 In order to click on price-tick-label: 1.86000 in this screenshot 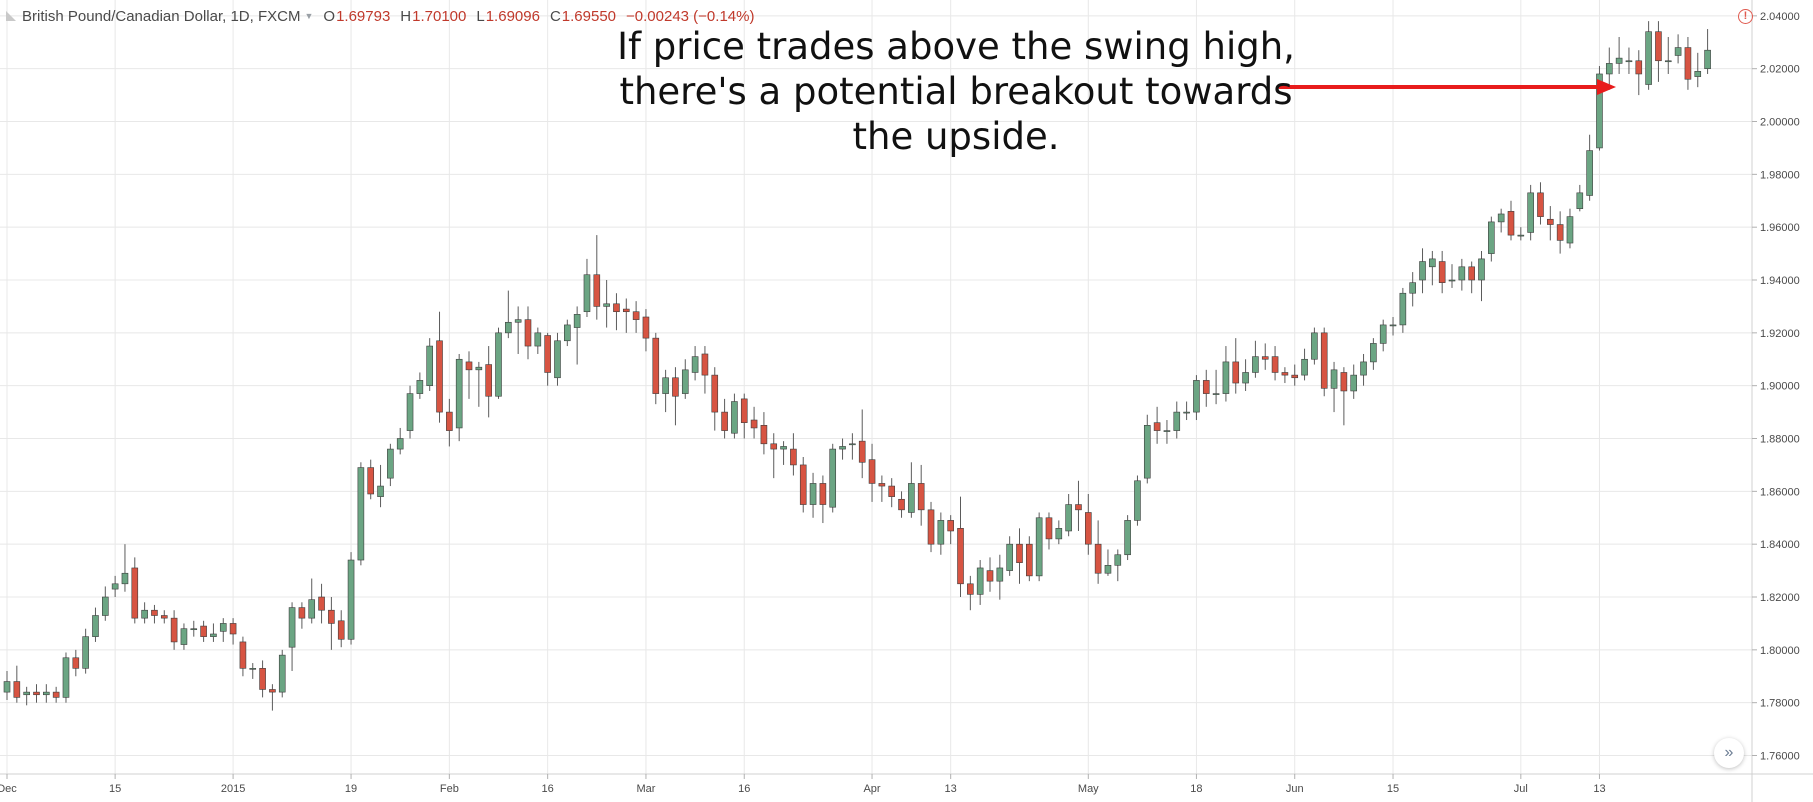, I will do `click(1780, 492)`.